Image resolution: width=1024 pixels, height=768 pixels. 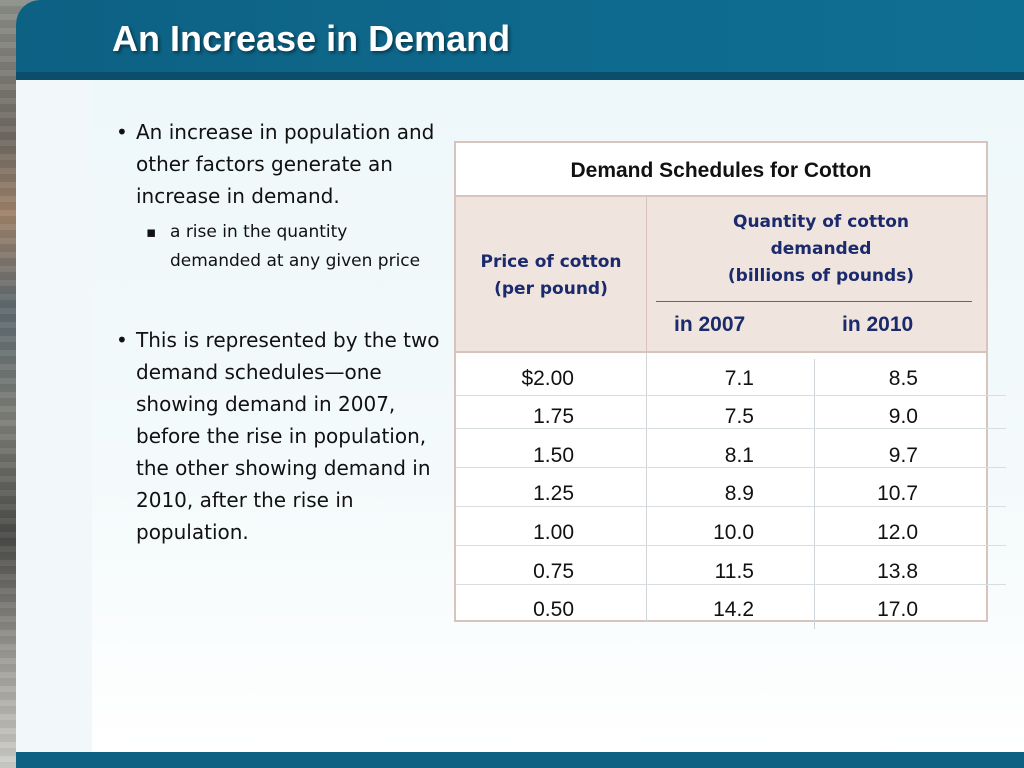 What do you see at coordinates (721, 410) in the screenshot?
I see `table-row: 1.75 7.5 9.0` at bounding box center [721, 410].